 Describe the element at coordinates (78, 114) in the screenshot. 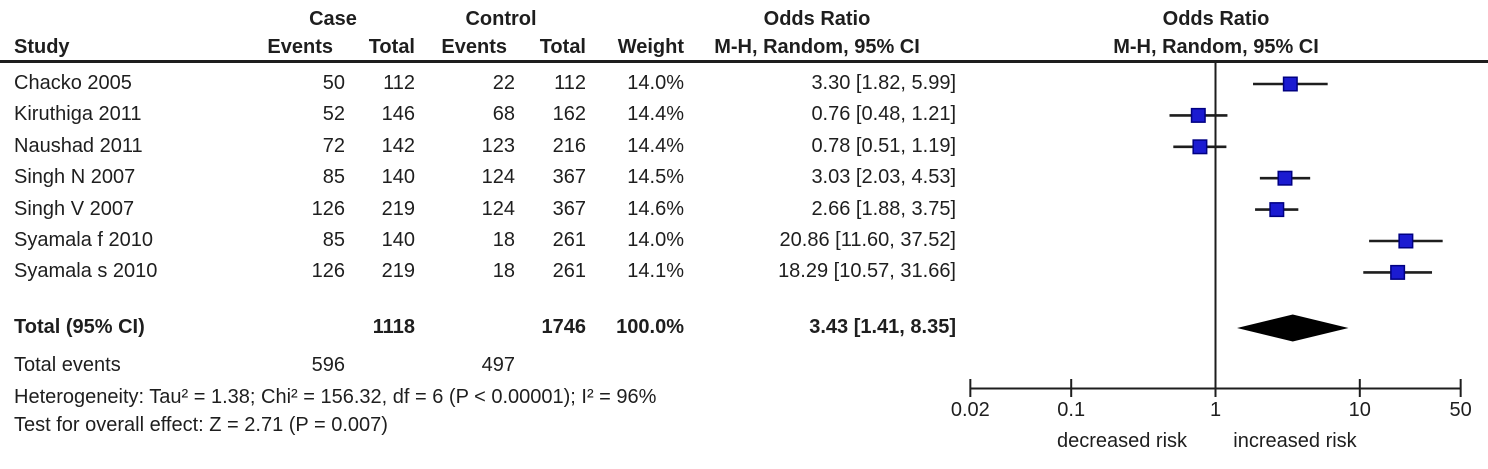

I see `study-name: Kiruthiga 2011` at that location.